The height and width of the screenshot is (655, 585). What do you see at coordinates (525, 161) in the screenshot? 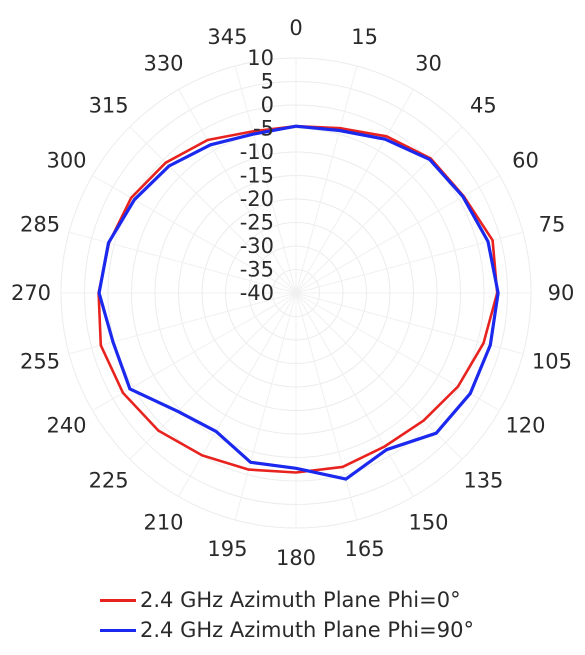
I see `angle-tick-label: 60` at bounding box center [525, 161].